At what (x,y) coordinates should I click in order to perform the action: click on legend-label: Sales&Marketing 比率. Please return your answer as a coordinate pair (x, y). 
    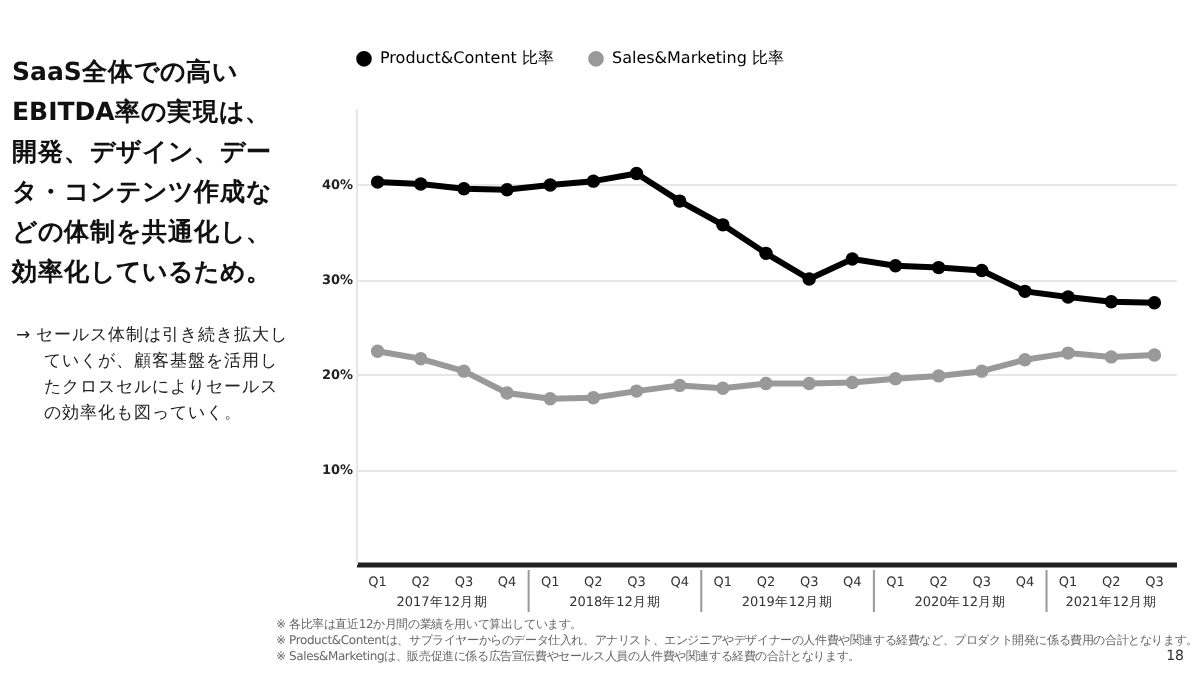
    Looking at the image, I should click on (698, 57).